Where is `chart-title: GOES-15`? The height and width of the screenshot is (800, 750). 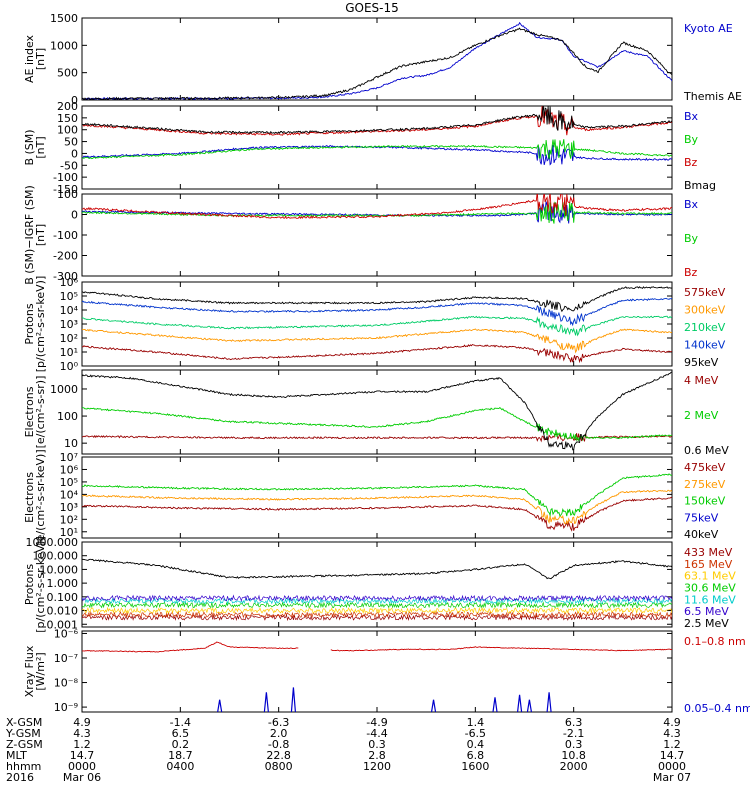
chart-title: GOES-15 is located at coordinates (372, 8).